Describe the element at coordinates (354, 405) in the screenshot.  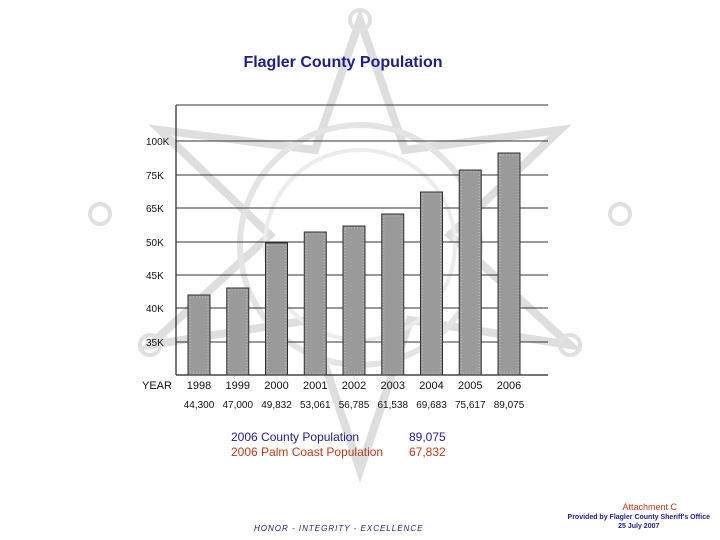
I see `data-value-label: 56,785` at that location.